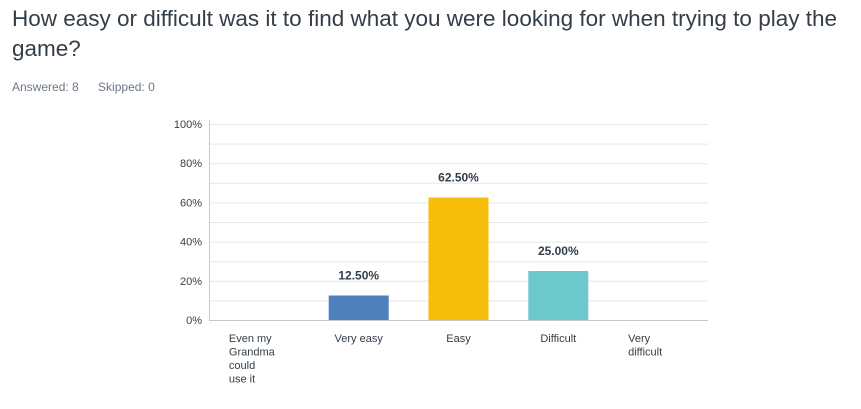 Image resolution: width=861 pixels, height=409 pixels. I want to click on chart-data-labels: 12.50% 62.50% 25.00%, so click(458, 227).